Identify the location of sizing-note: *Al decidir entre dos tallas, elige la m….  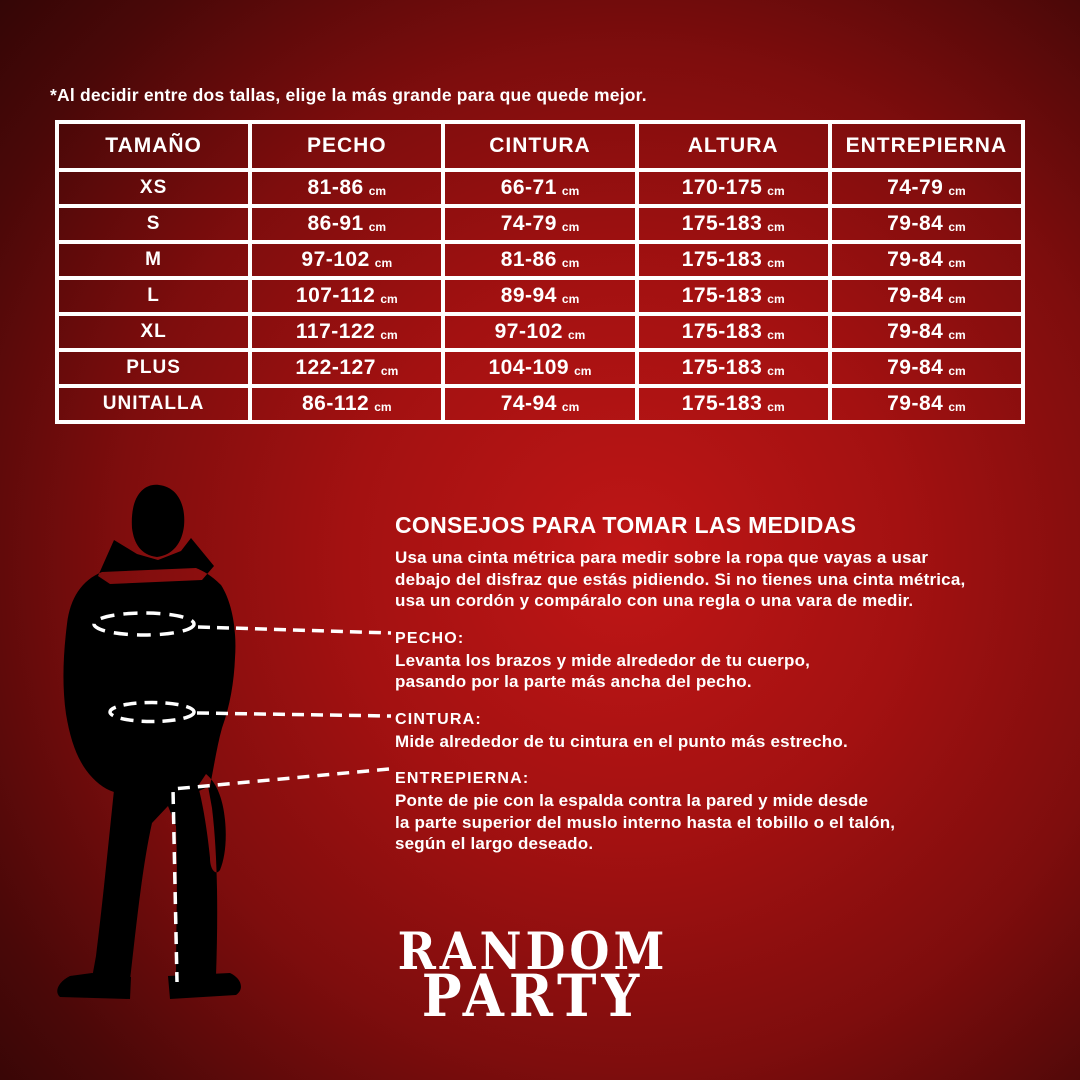
(348, 95).